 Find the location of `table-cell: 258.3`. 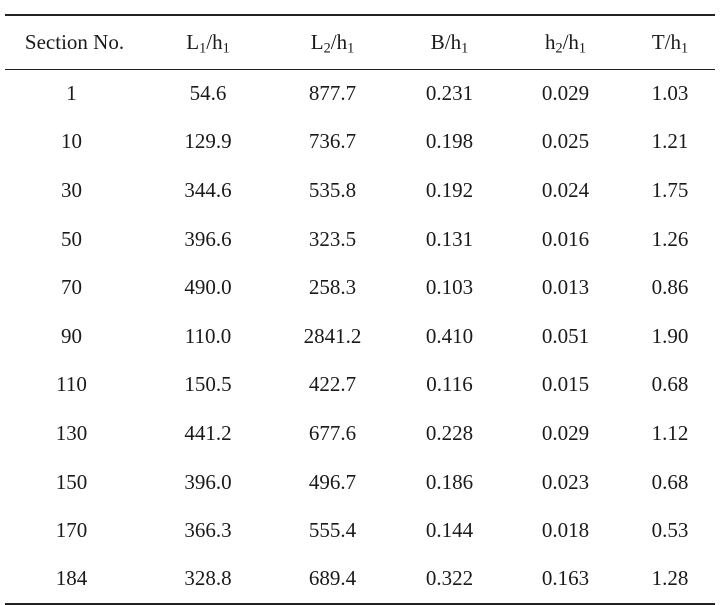

table-cell: 258.3 is located at coordinates (332, 287).